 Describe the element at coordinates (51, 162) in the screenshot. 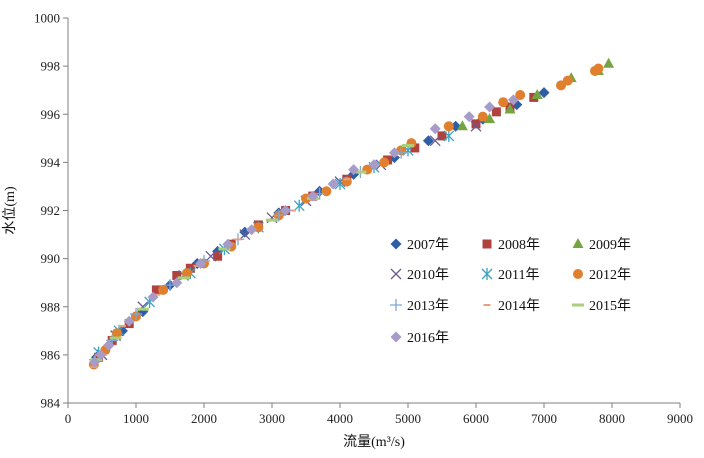

I see `y-tick-label: 994` at that location.